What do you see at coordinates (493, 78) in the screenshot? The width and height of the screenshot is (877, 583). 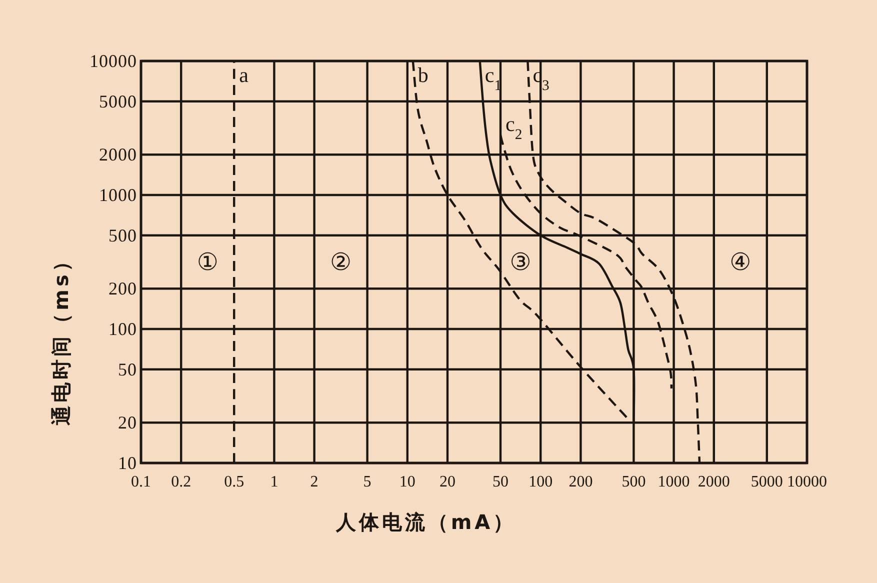 I see `series-label: c$_{1}$` at bounding box center [493, 78].